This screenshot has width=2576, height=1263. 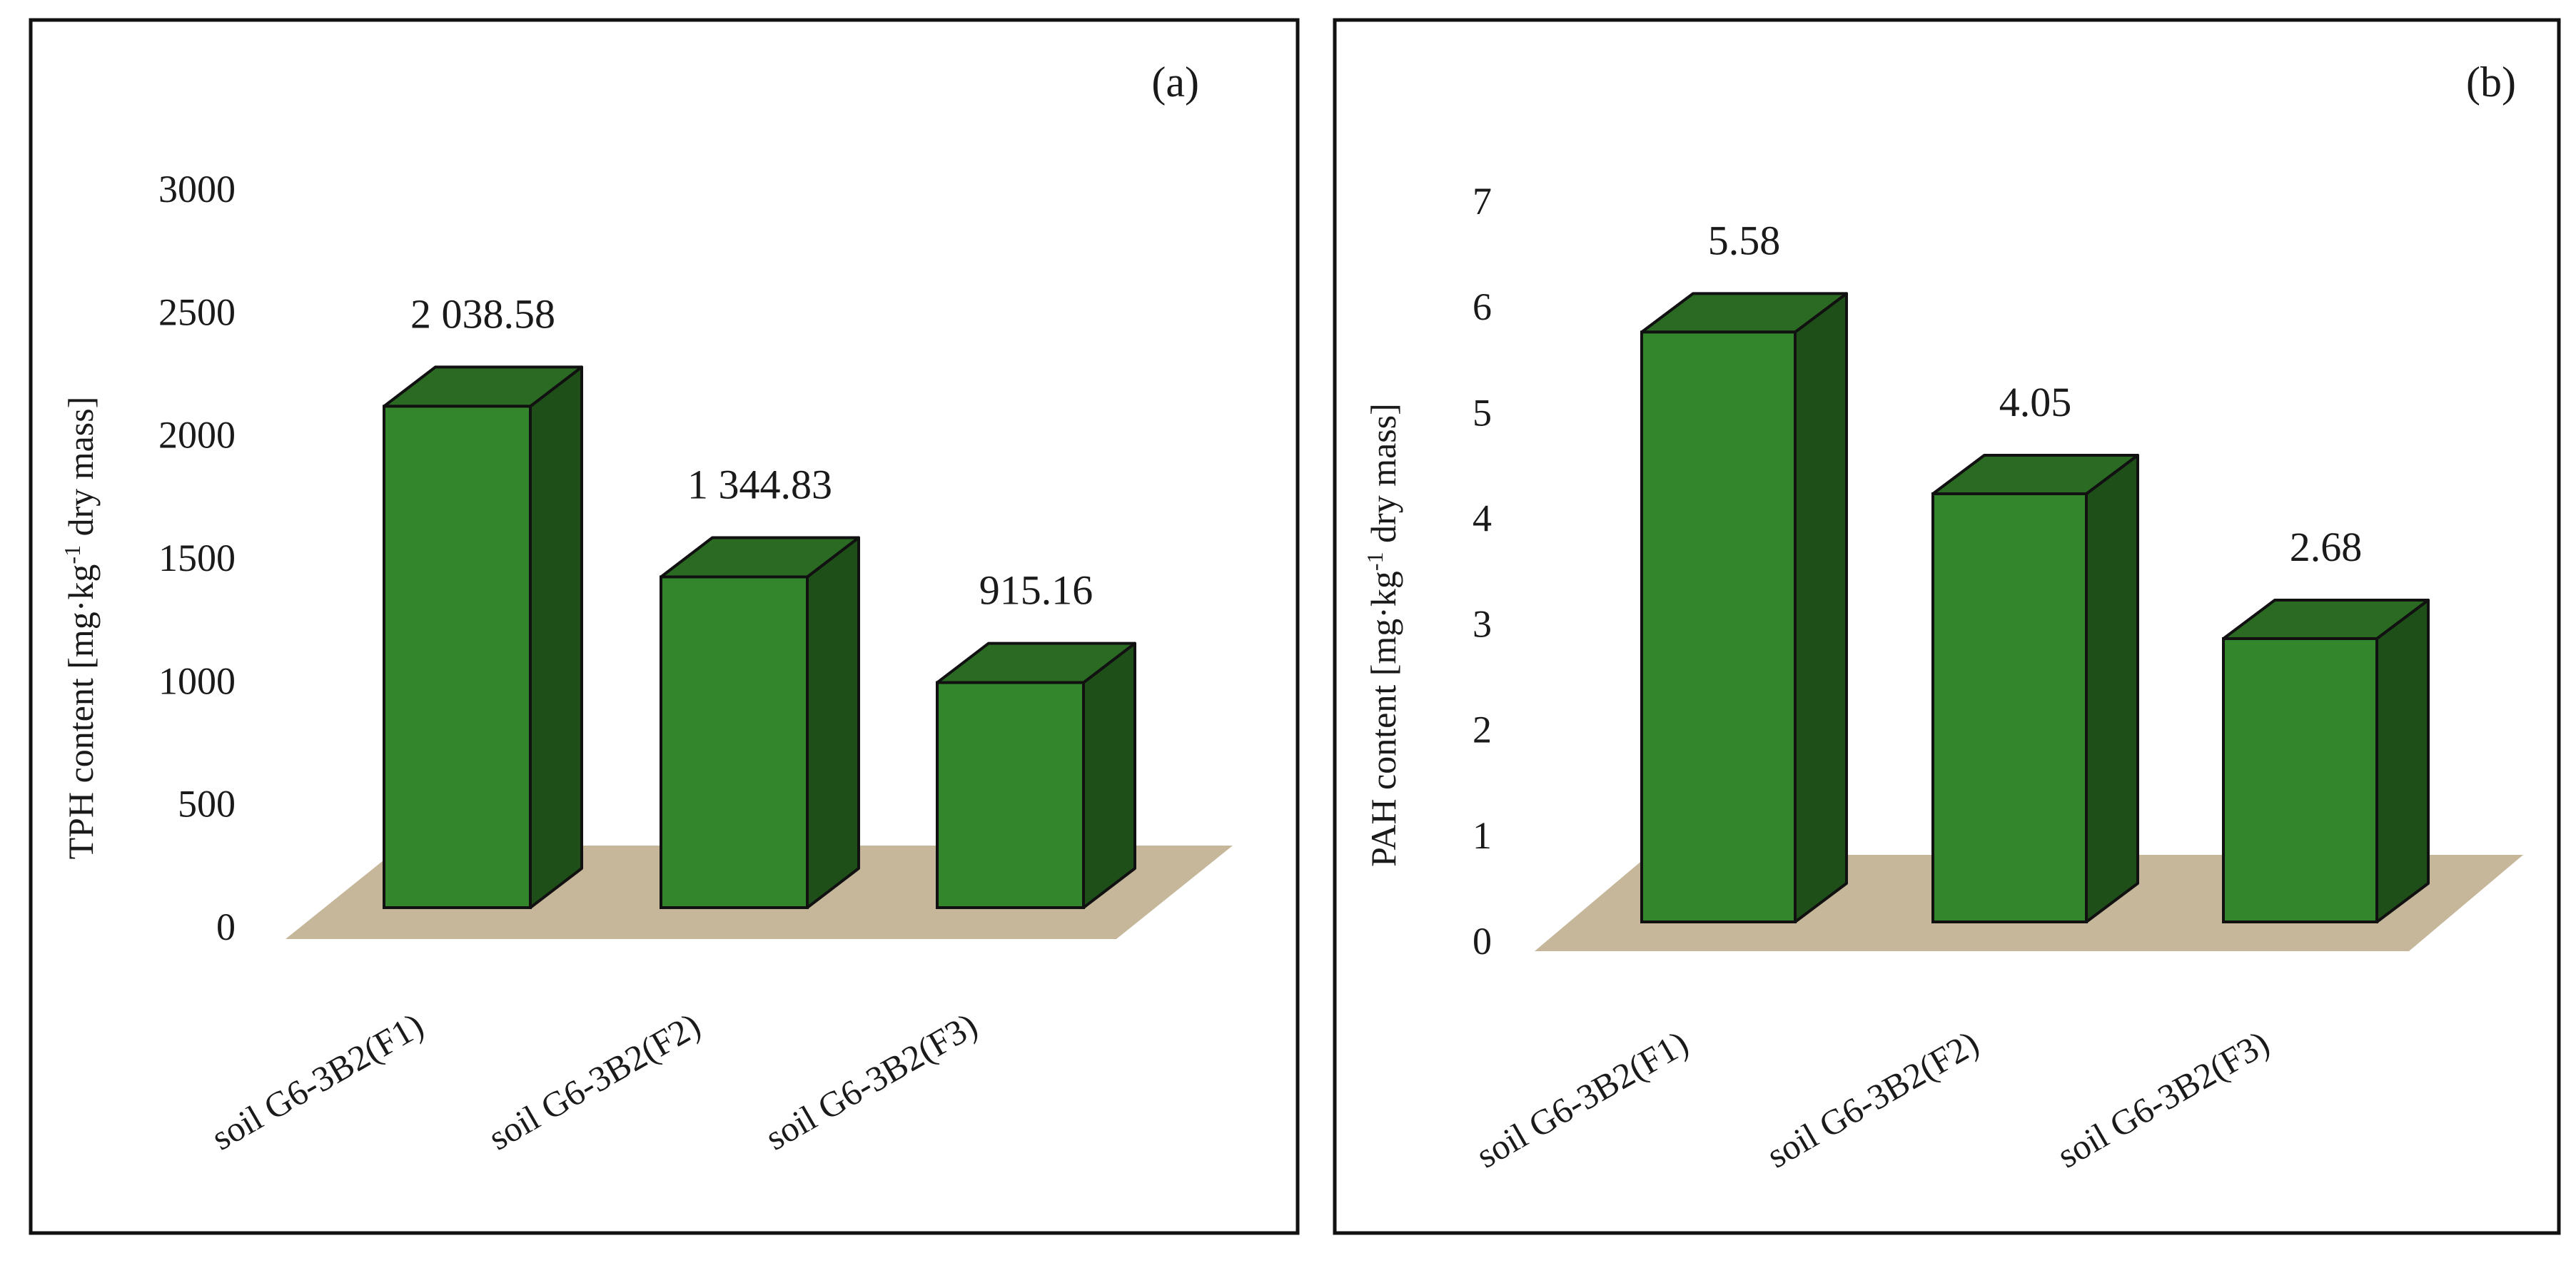 I want to click on panel-a-y-axis-title: TPH content [mg·kg-1 dry mass], so click(x=80, y=628).